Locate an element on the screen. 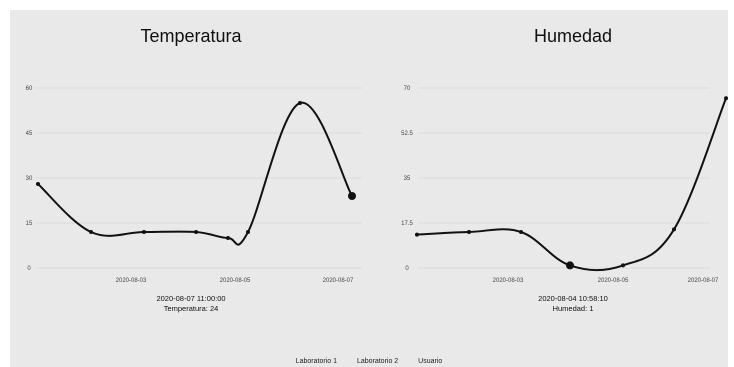 The width and height of the screenshot is (734, 367). legend-item-laboratorio-2: Laboratorio 2 is located at coordinates (377, 361).